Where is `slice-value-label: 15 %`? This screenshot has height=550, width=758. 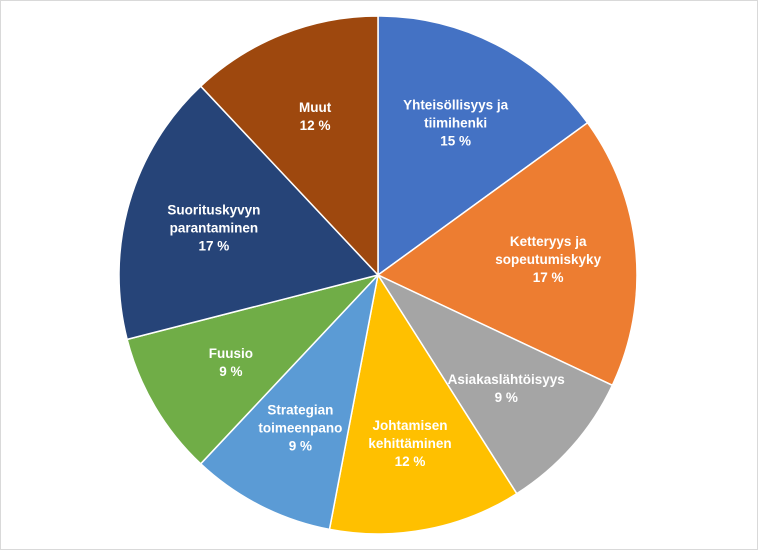
slice-value-label: 15 % is located at coordinates (455, 141).